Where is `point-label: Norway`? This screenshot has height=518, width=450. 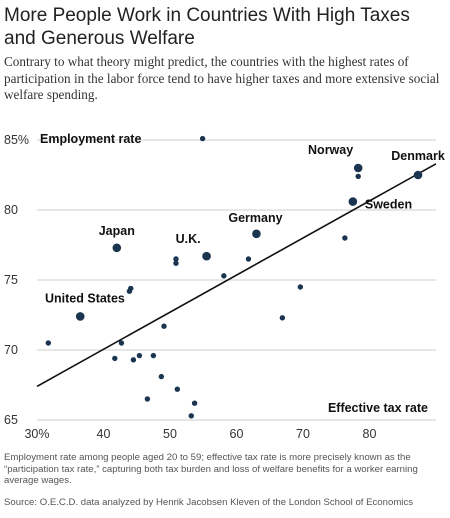 point-label: Norway is located at coordinates (330, 150).